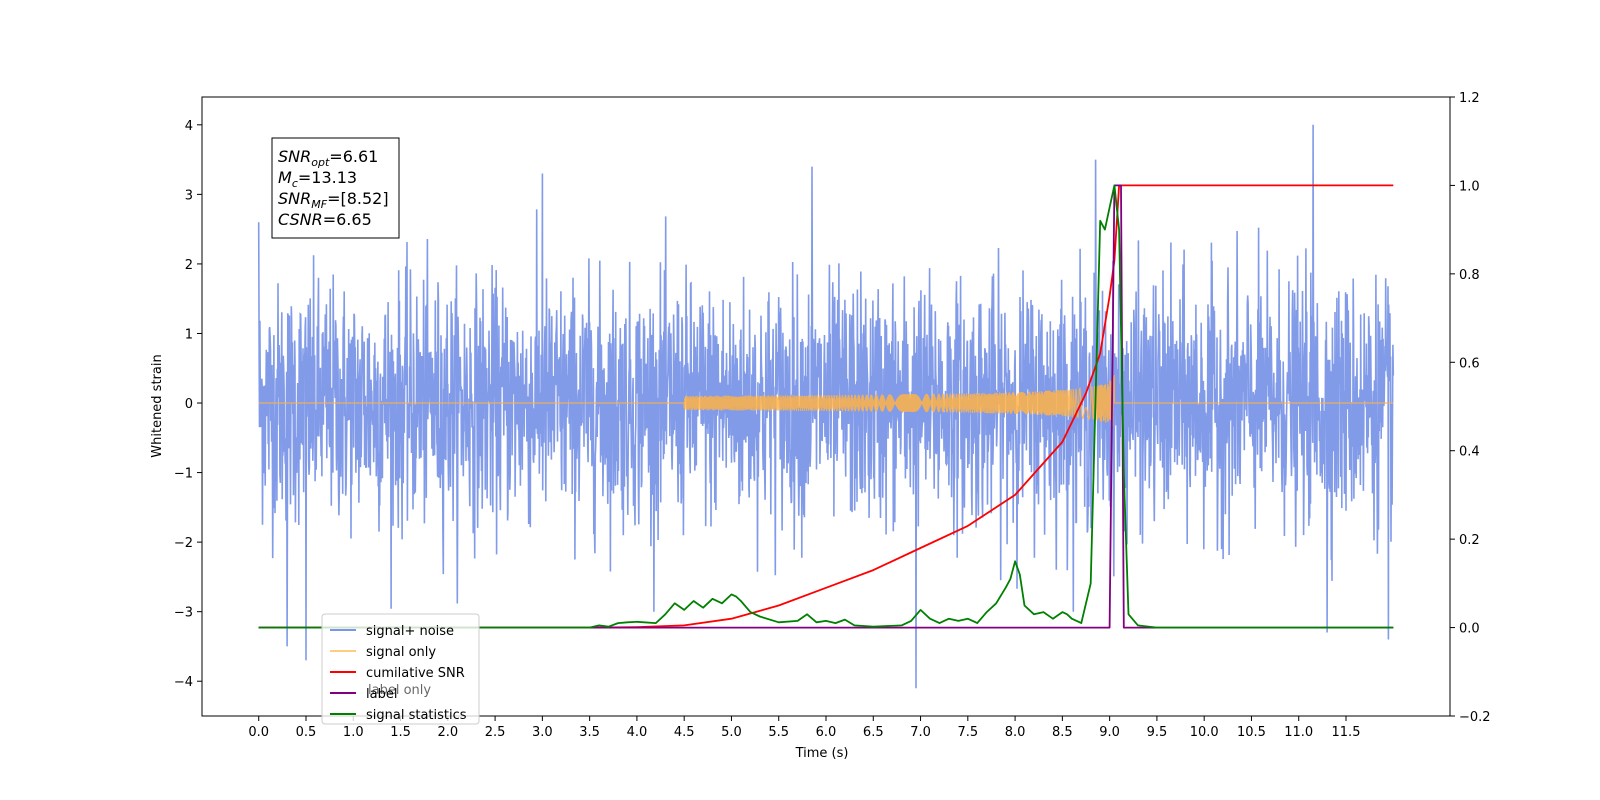 The width and height of the screenshot is (1600, 800). Describe the element at coordinates (189, 126) in the screenshot. I see `y-tick-label: 4` at that location.